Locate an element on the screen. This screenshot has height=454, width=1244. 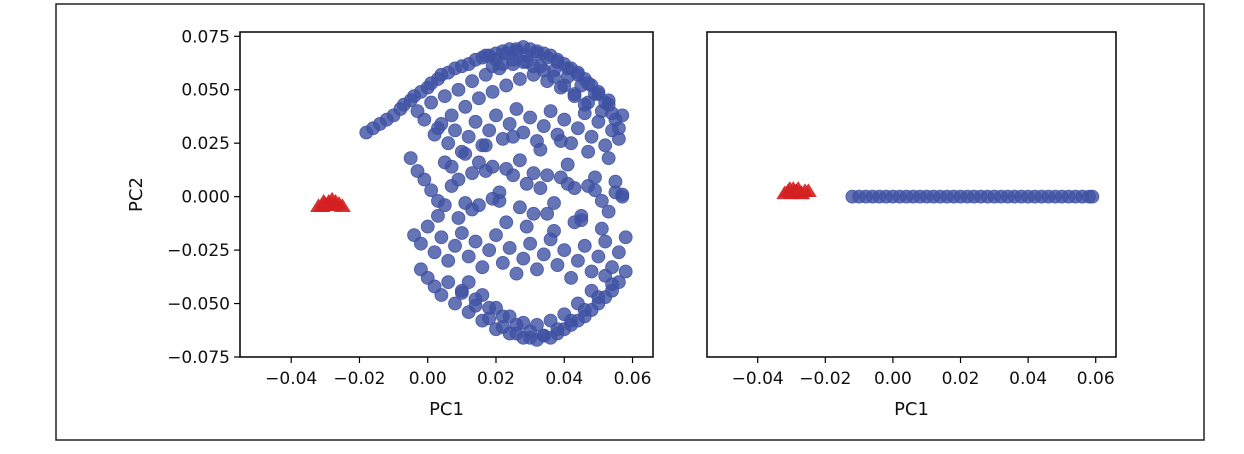
y-tick-label: −0.075 is located at coordinates (198, 358).